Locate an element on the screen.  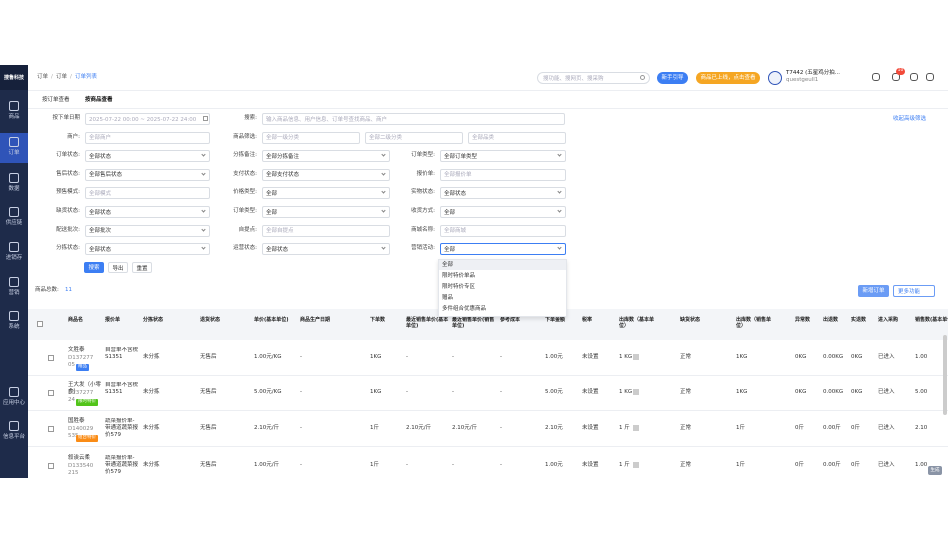
filter-input: 全部商城 is located at coordinates (503, 230).